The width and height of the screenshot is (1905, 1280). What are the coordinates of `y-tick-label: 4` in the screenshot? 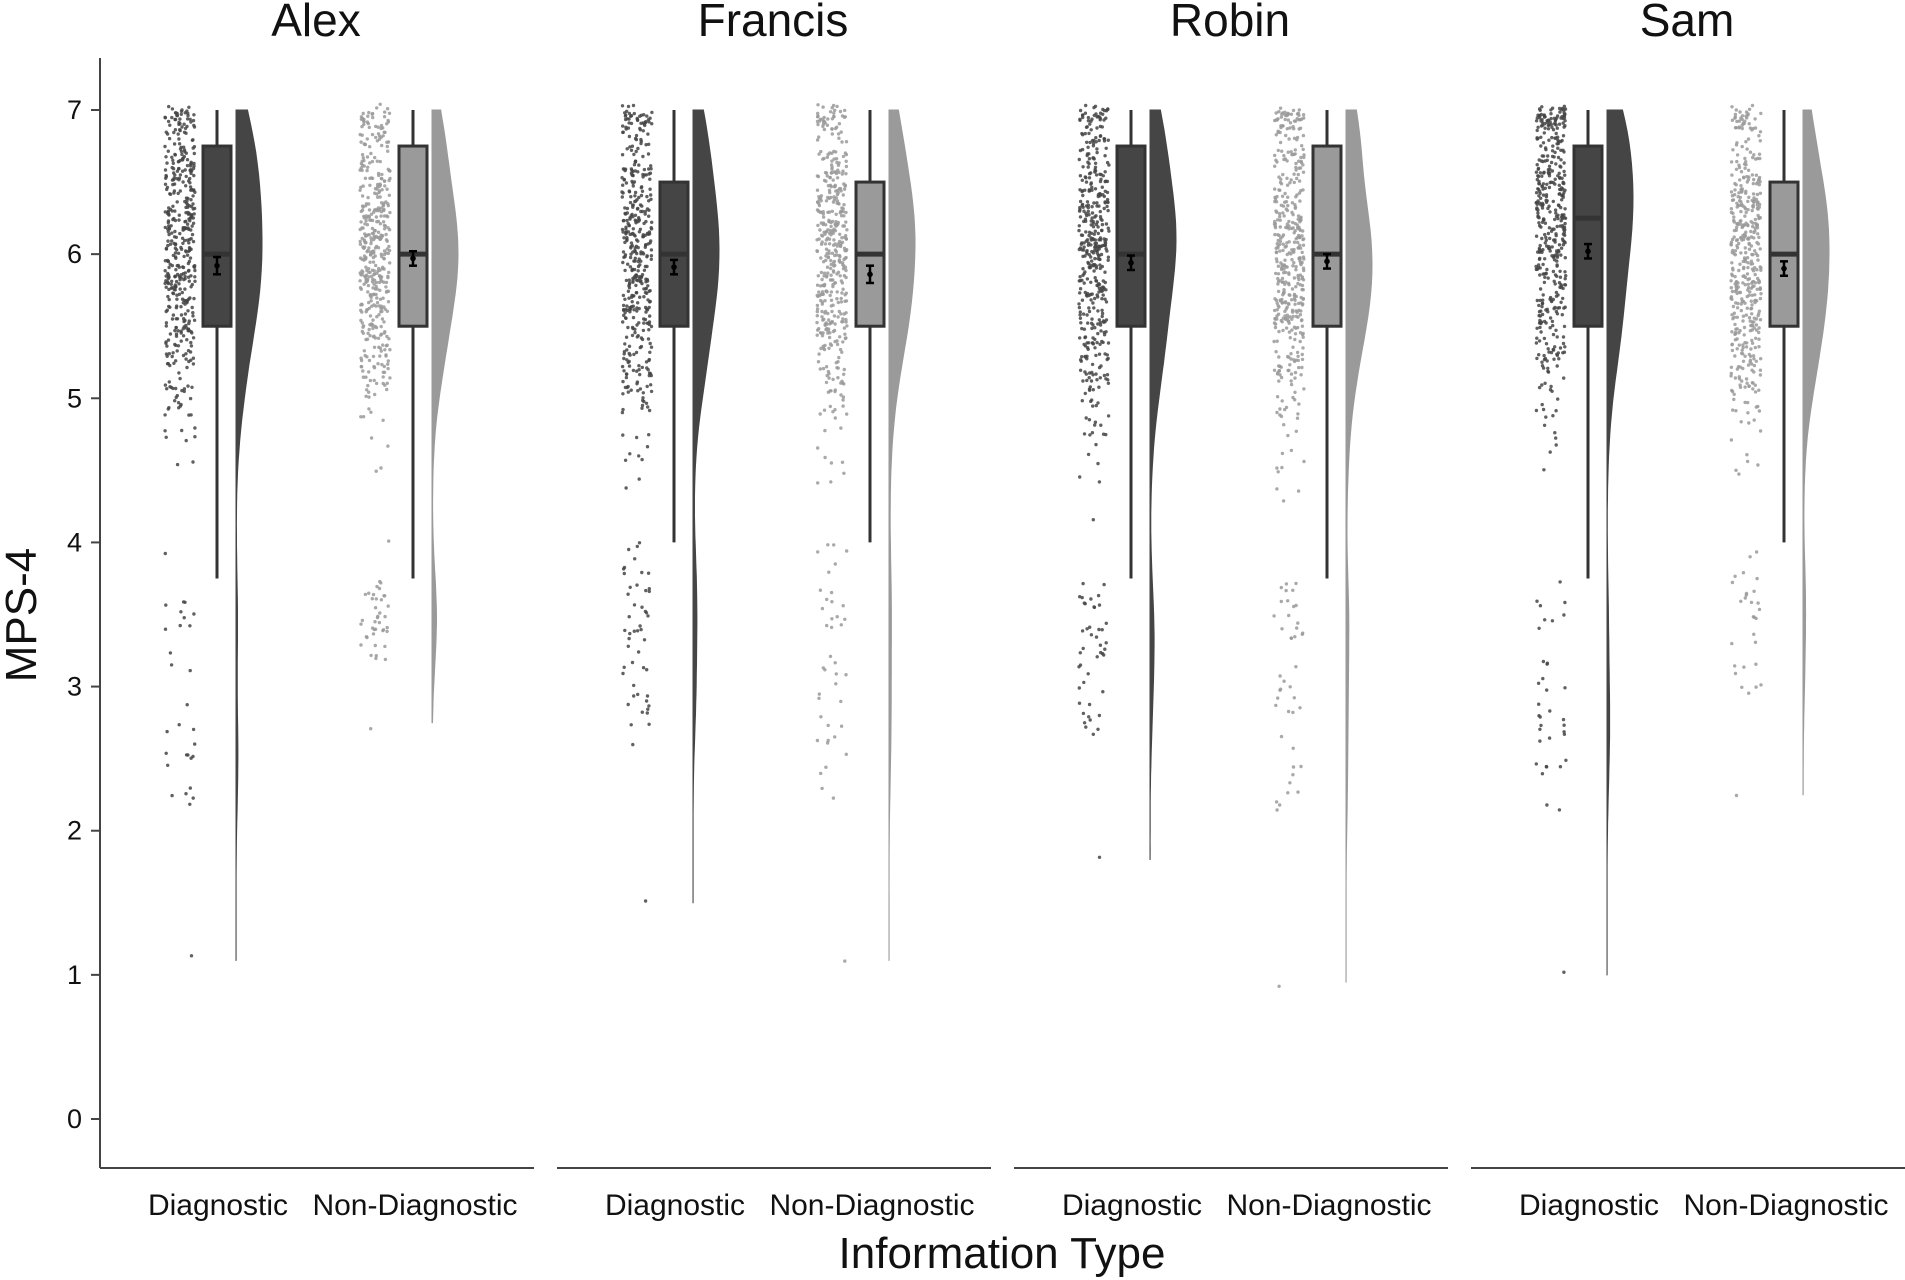 It's located at (74, 542).